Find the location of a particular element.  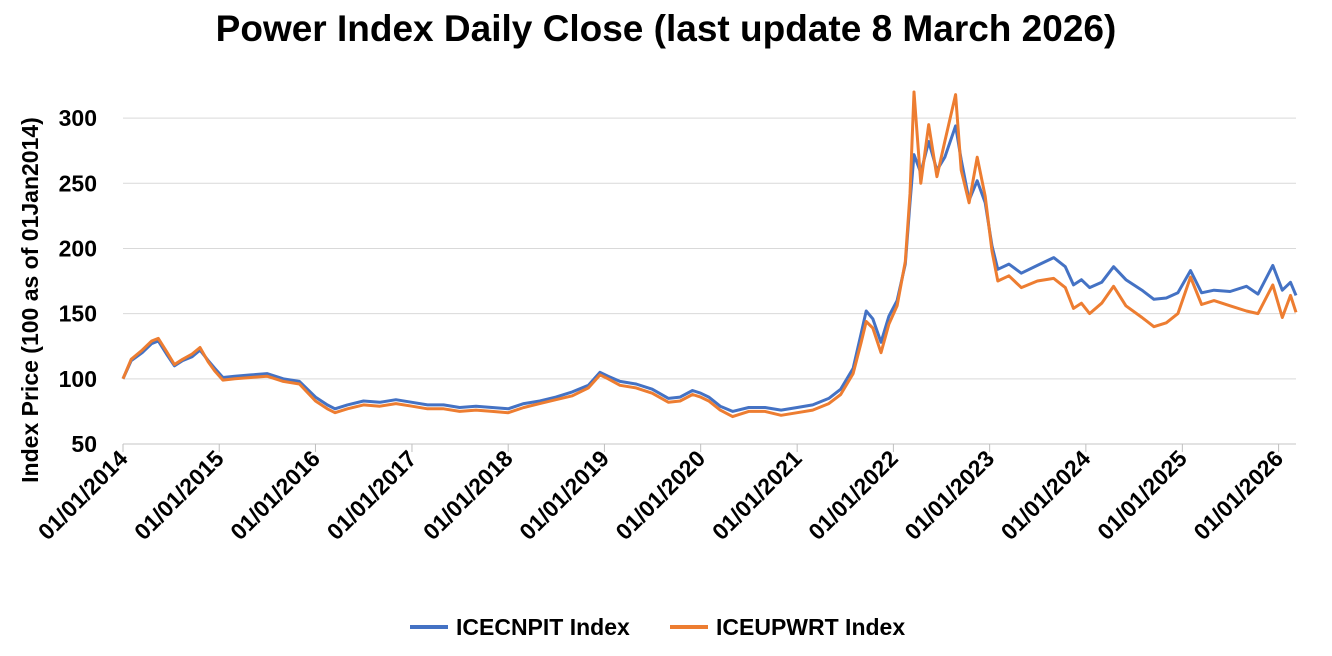

legend-label: ICEUPWRT Index is located at coordinates (810, 627).